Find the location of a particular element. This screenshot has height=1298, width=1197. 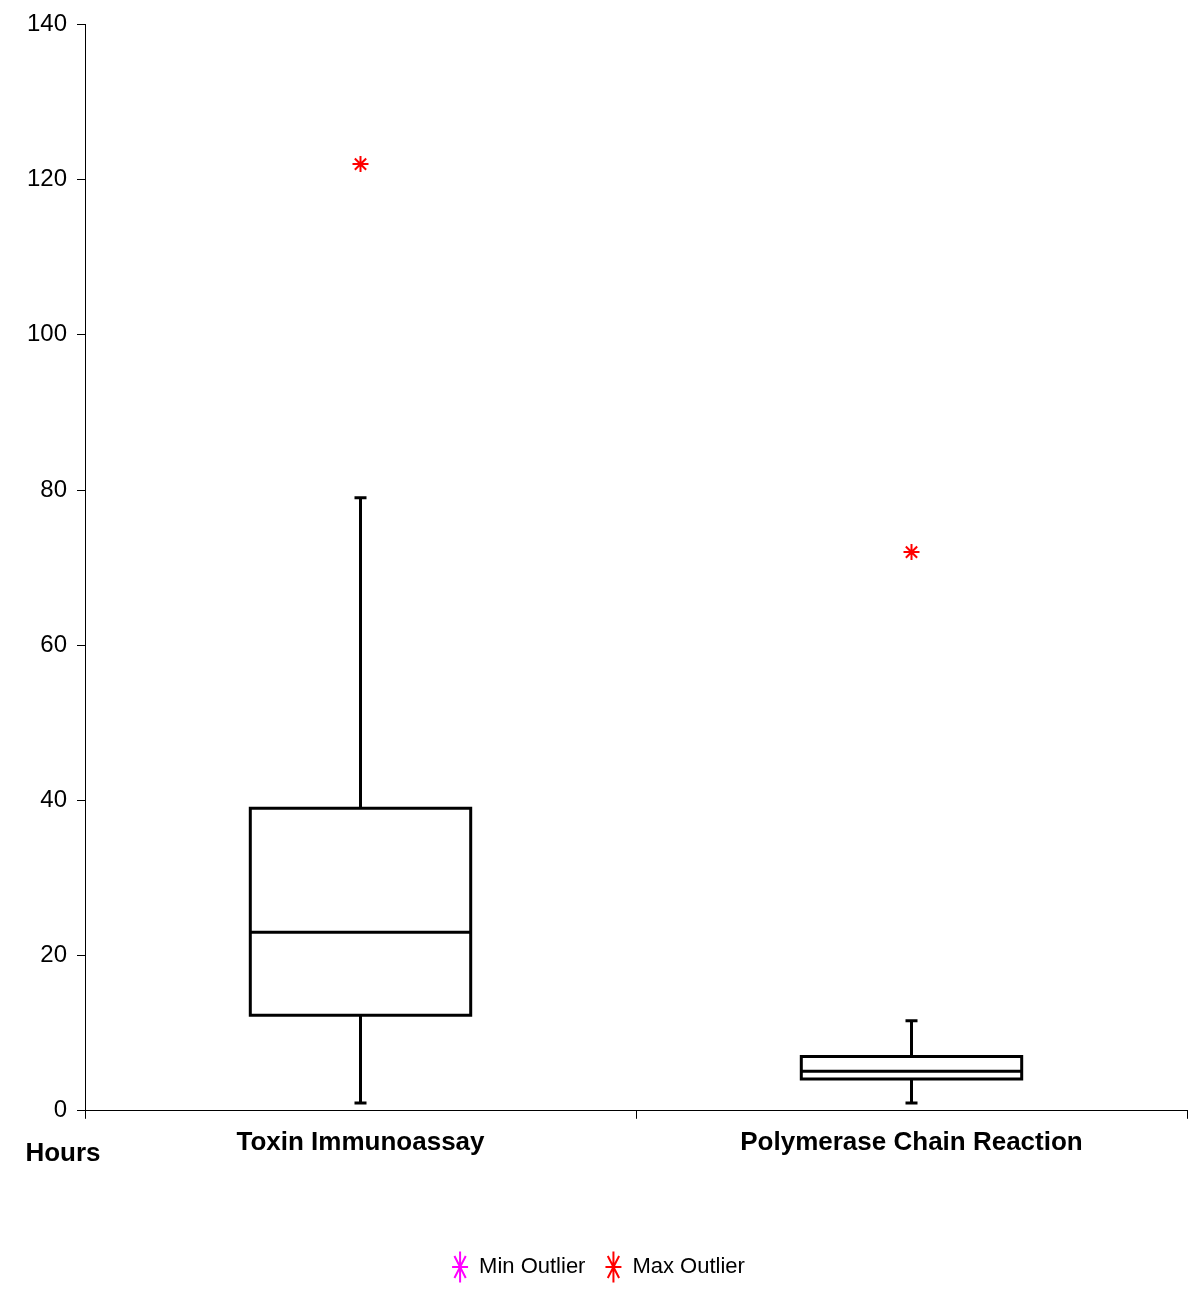

y-tick-label: 40 is located at coordinates (53, 799).